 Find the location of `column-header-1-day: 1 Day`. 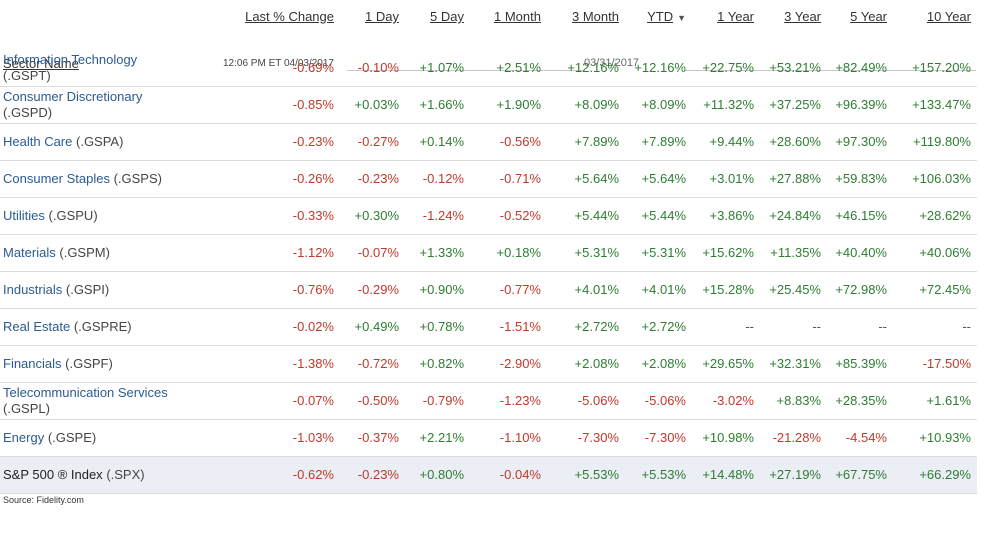

column-header-1-day: 1 Day is located at coordinates (382, 16).